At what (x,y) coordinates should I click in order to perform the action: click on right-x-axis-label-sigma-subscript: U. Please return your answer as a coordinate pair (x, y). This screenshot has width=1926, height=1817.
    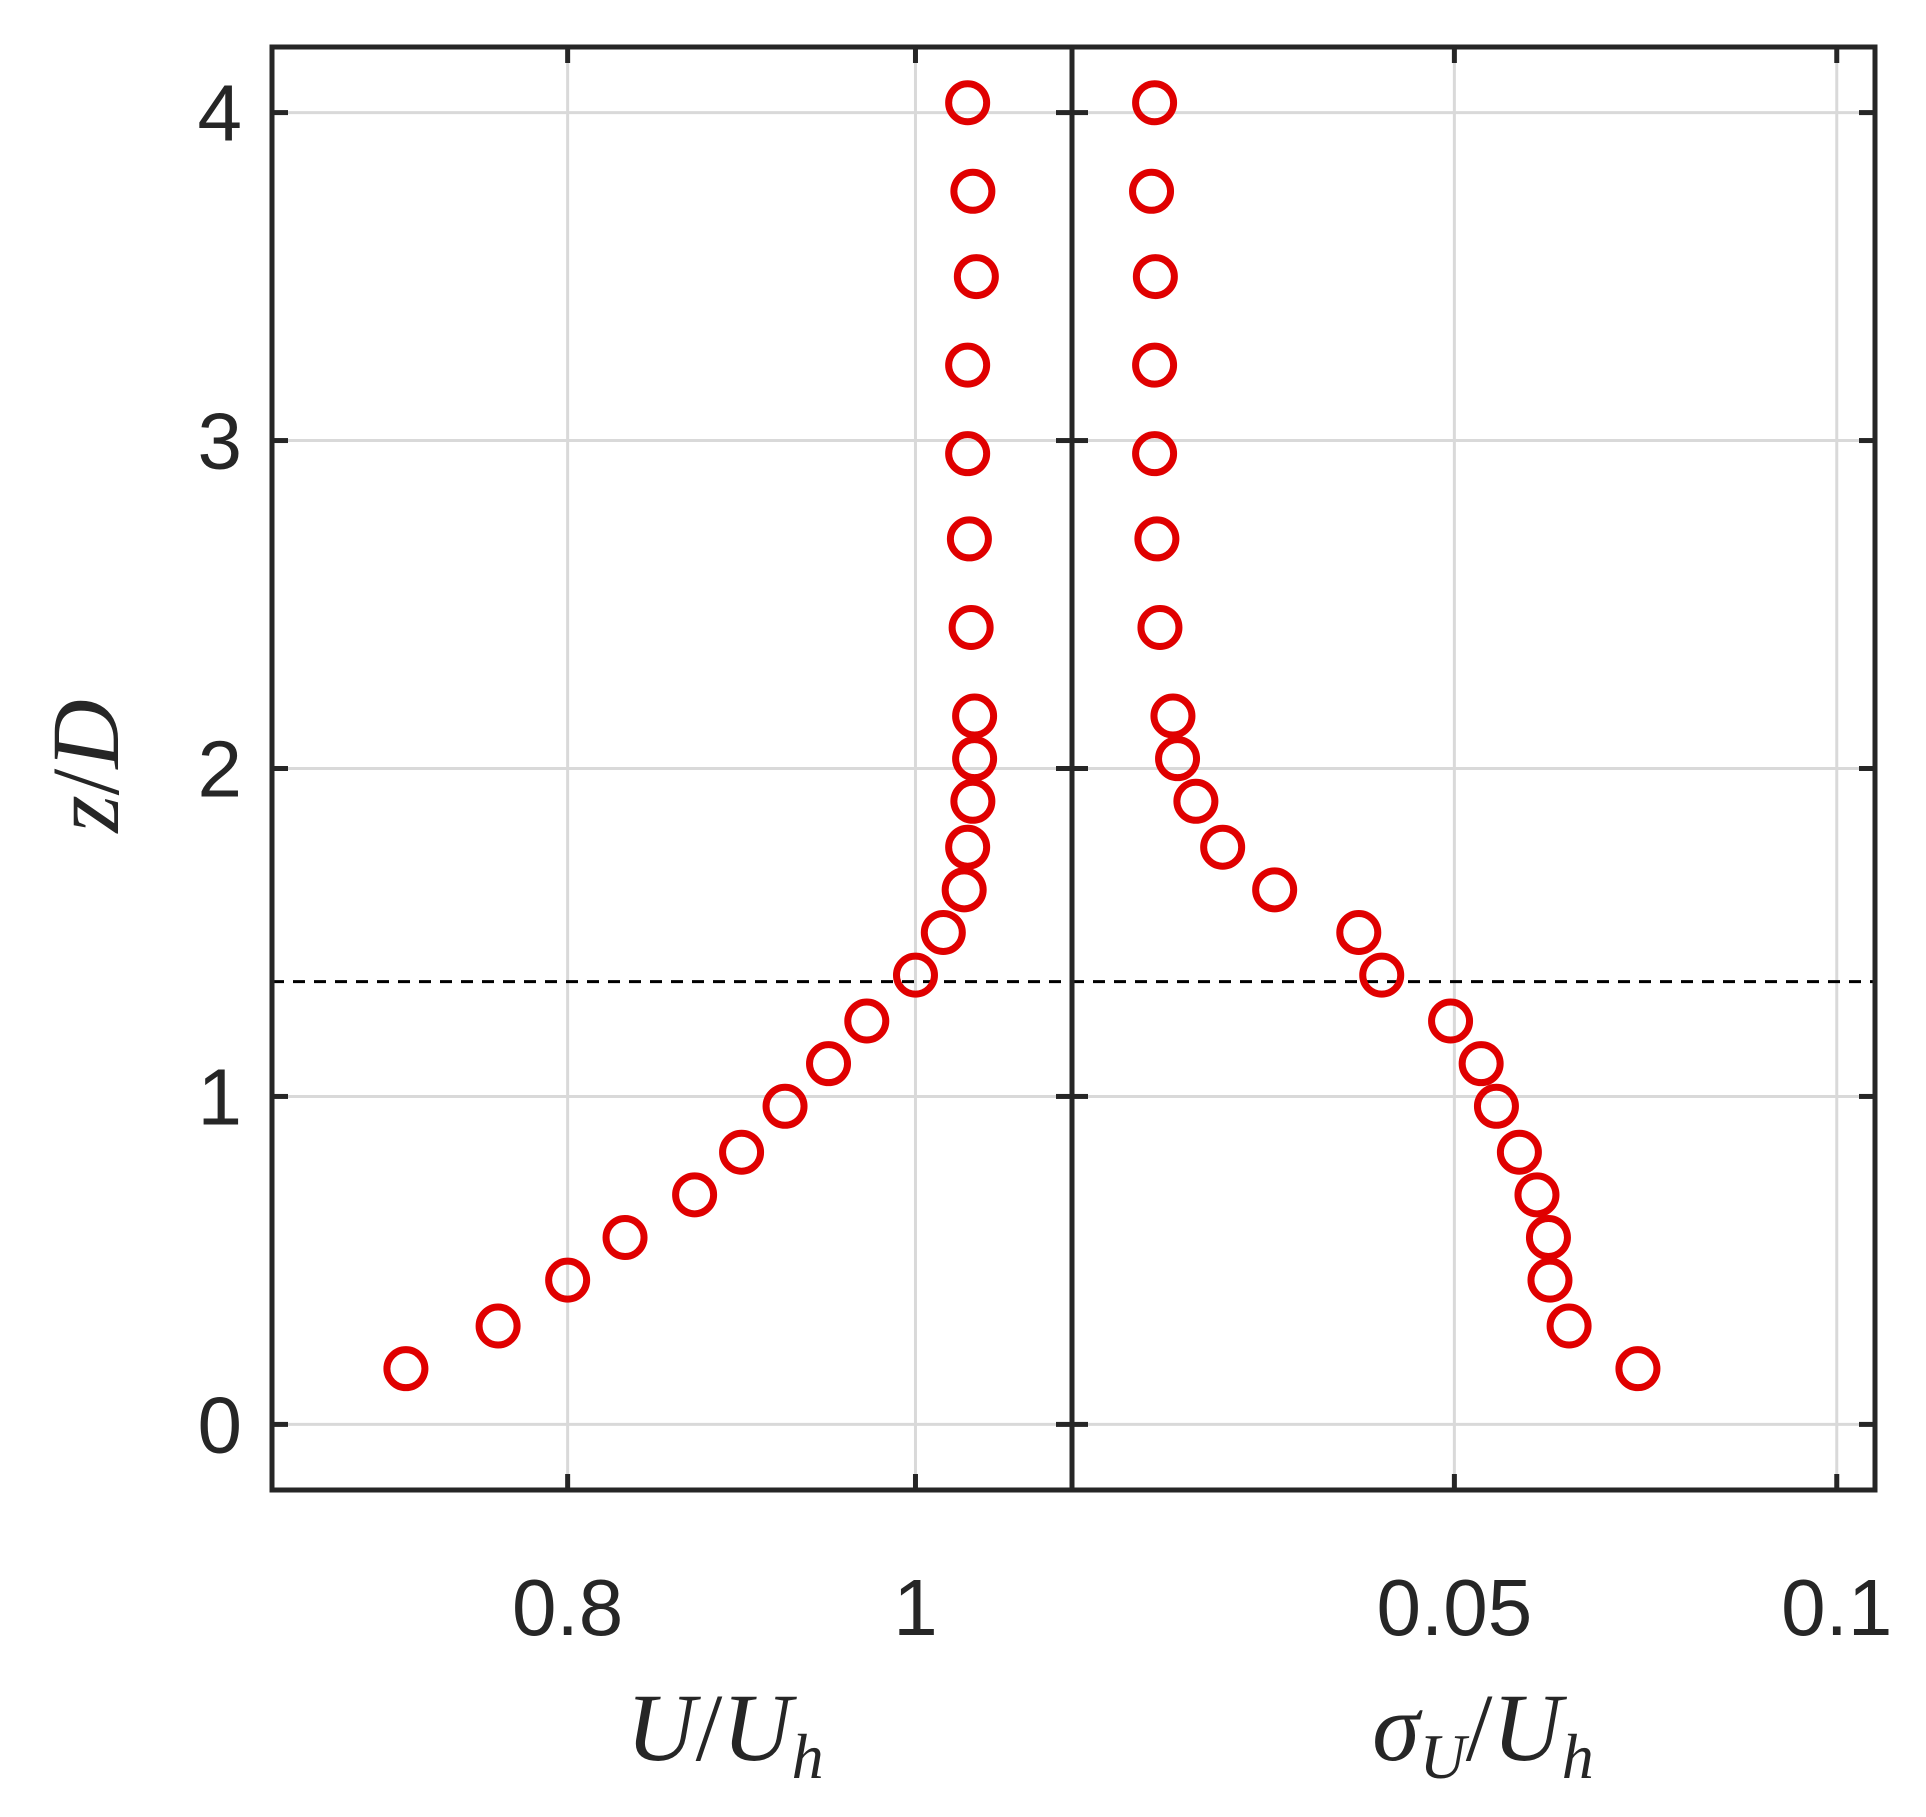
    Looking at the image, I should click on (1445, 1756).